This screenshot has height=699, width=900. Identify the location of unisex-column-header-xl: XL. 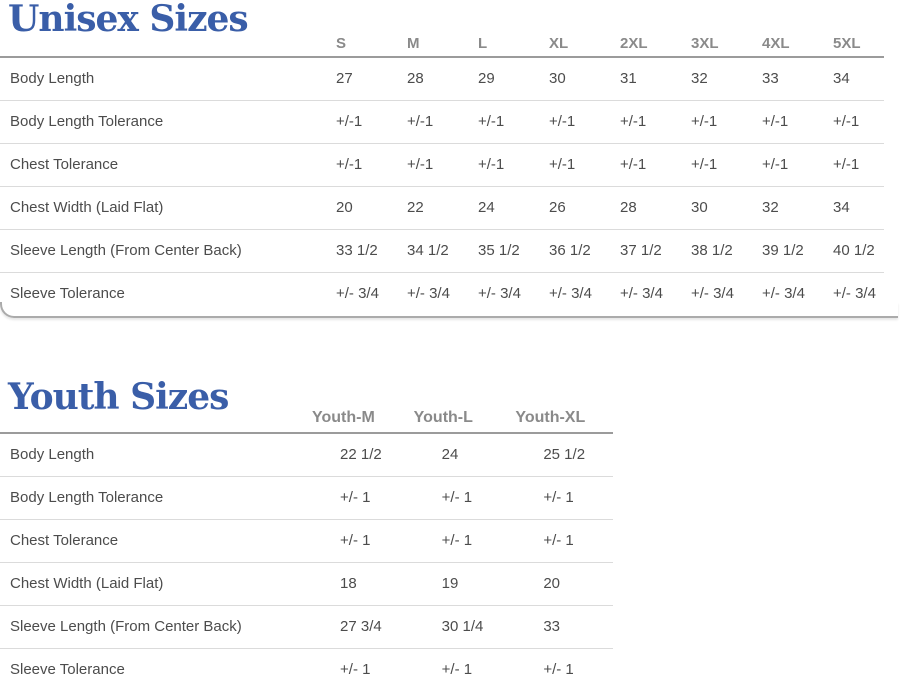
(564, 44).